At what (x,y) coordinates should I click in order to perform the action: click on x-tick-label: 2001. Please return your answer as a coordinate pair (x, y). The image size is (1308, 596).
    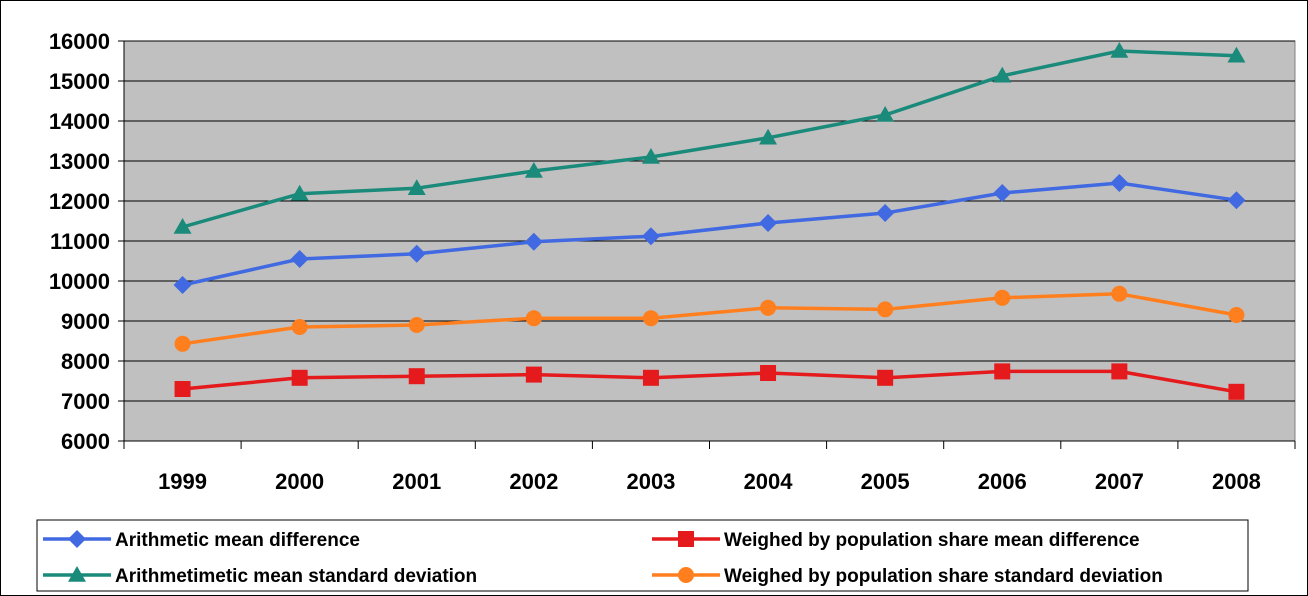
    Looking at the image, I should click on (416, 481).